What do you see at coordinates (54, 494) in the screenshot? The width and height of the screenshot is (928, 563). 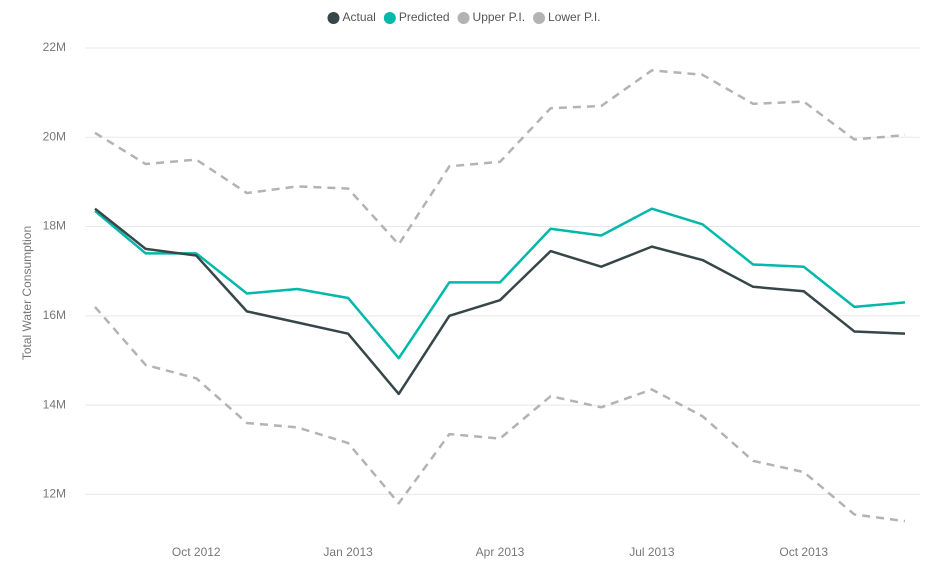 I see `y-tick-label: 12M` at bounding box center [54, 494].